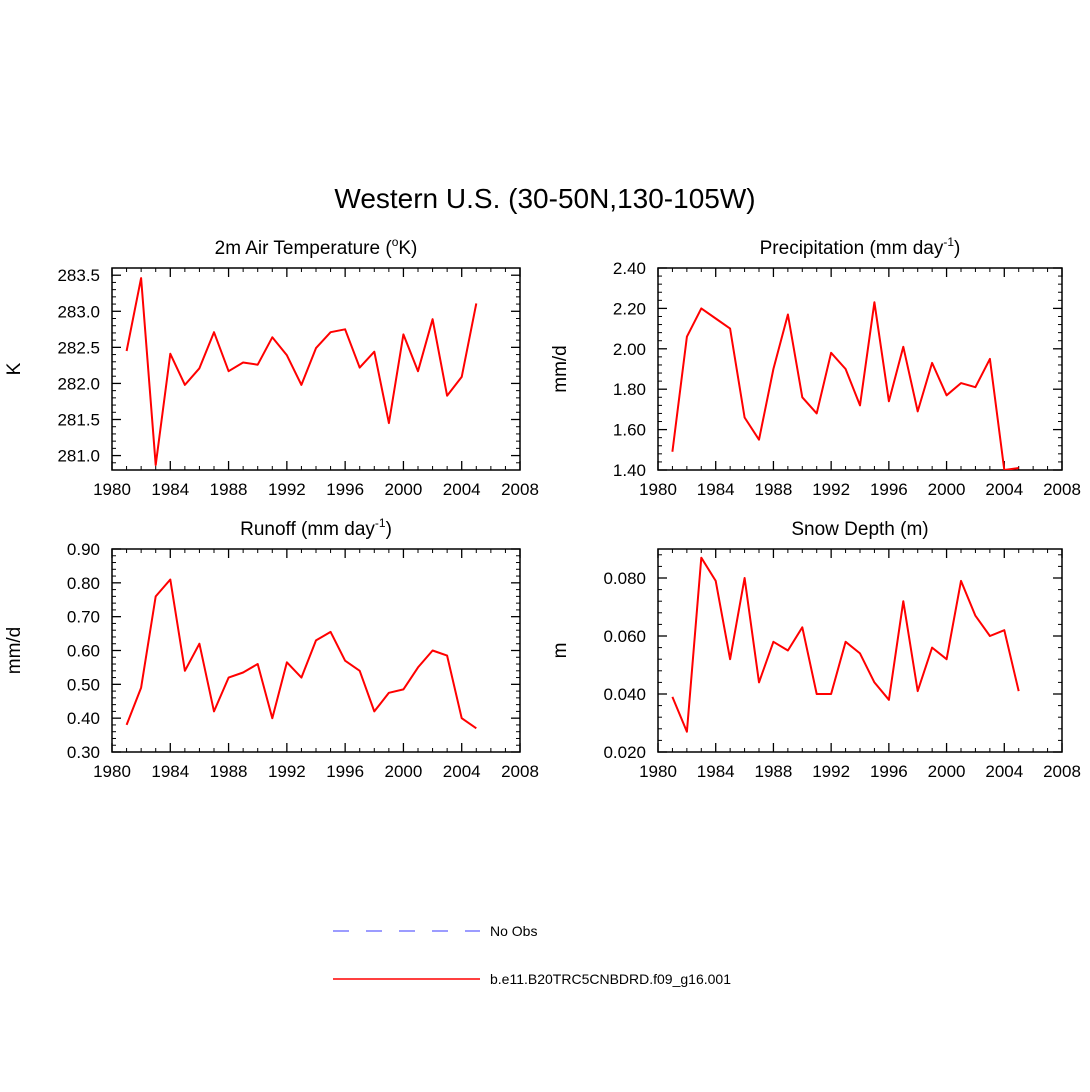 This screenshot has height=1092, width=1090. I want to click on chart2-ytick-label: 0.50, so click(83, 684).